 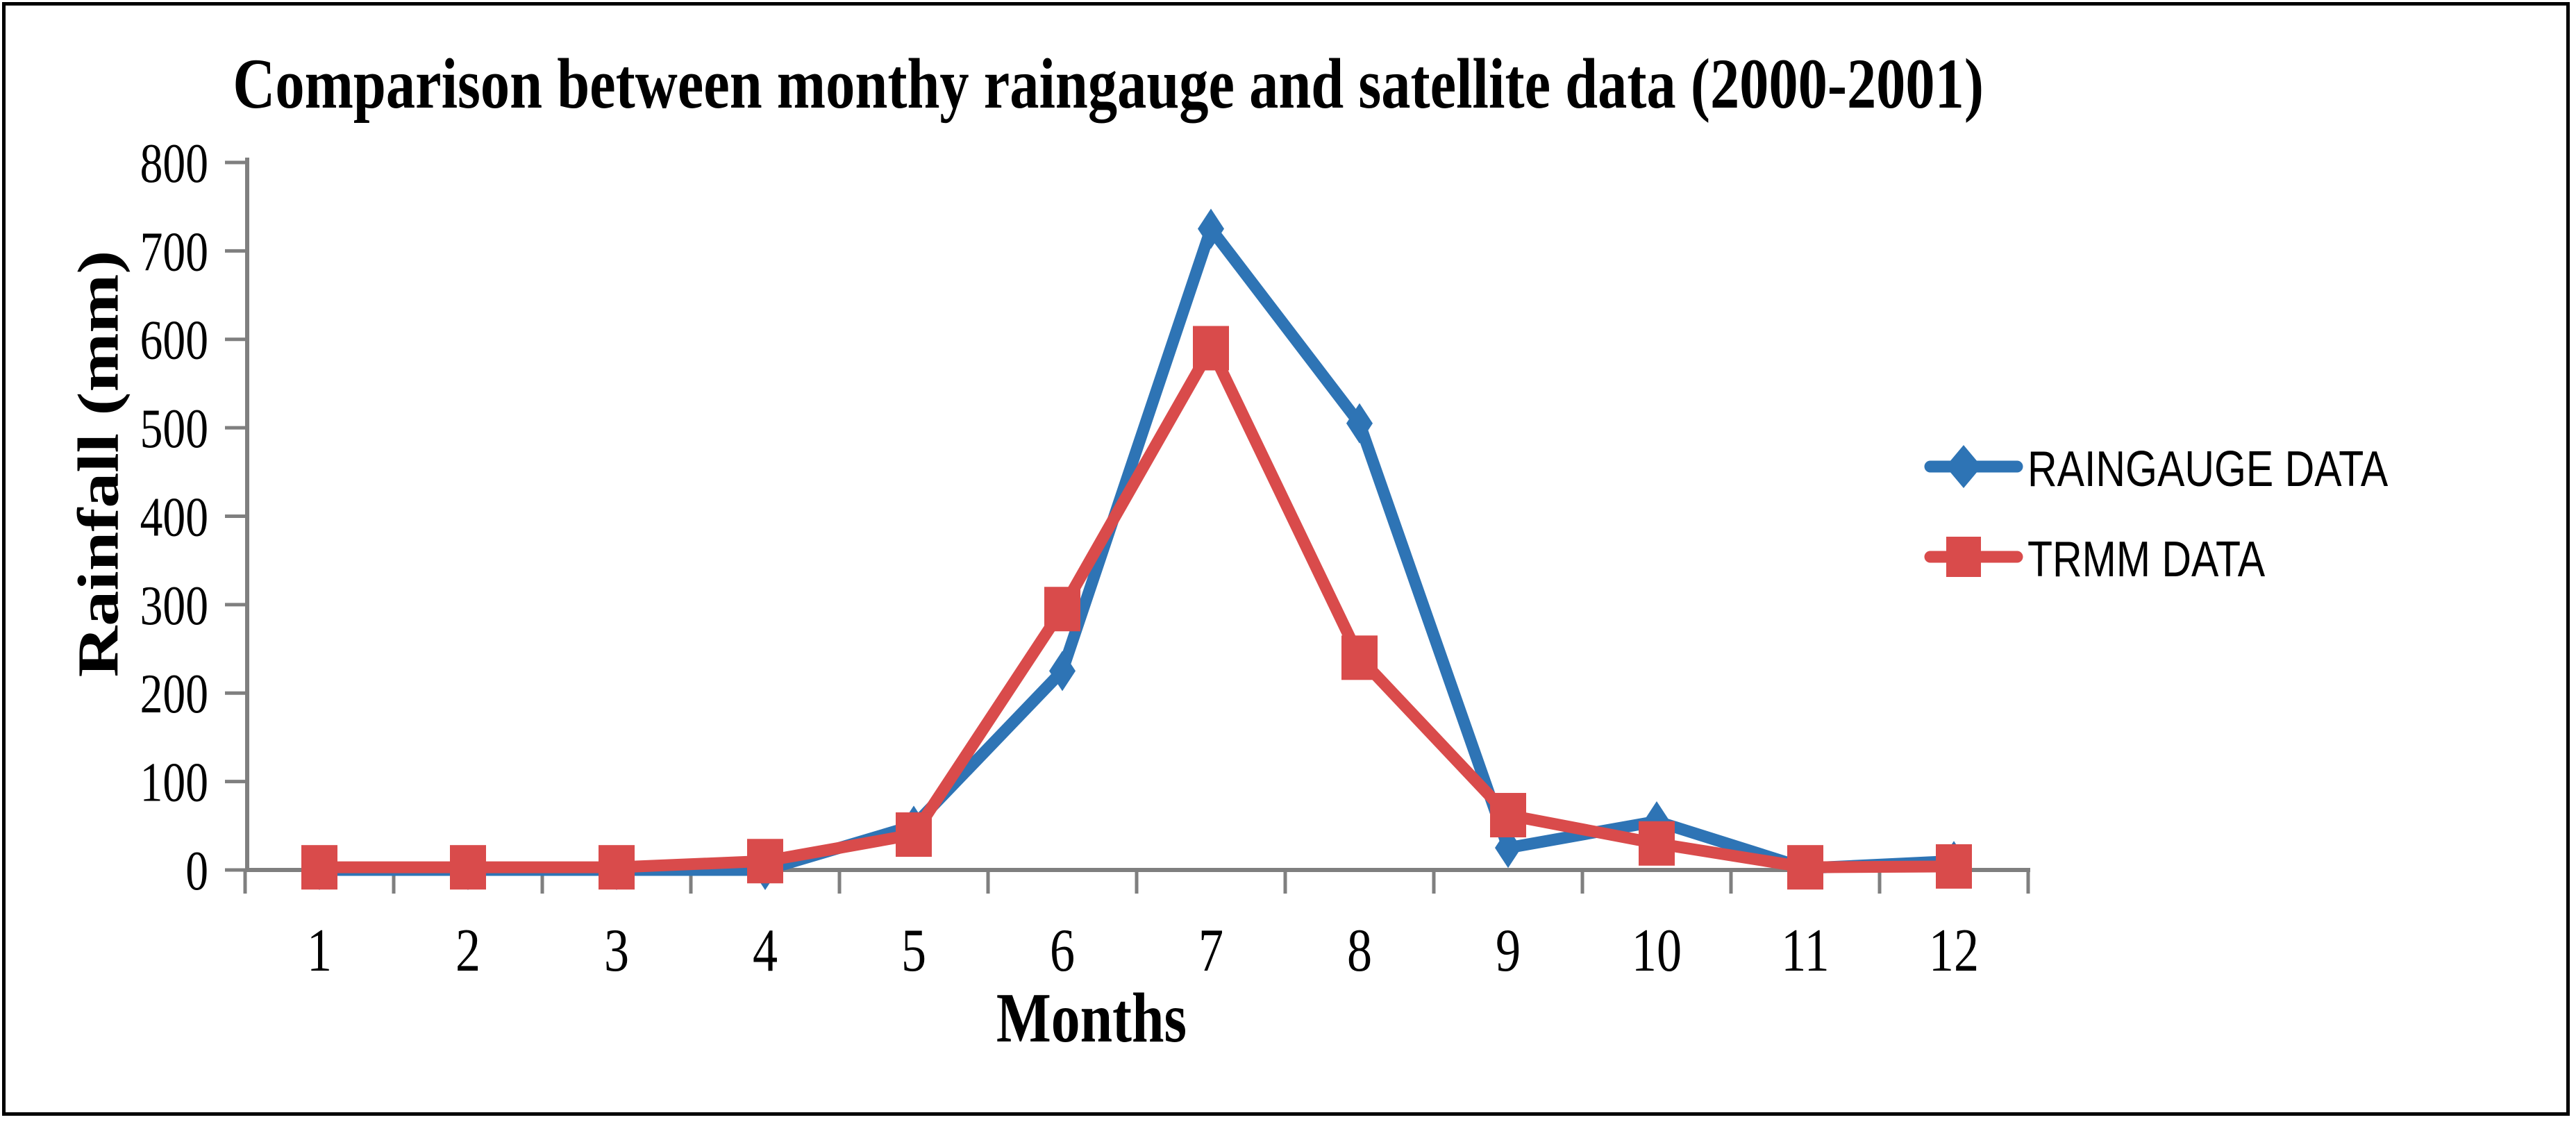 What do you see at coordinates (174, 694) in the screenshot?
I see `y-tick-label: 200` at bounding box center [174, 694].